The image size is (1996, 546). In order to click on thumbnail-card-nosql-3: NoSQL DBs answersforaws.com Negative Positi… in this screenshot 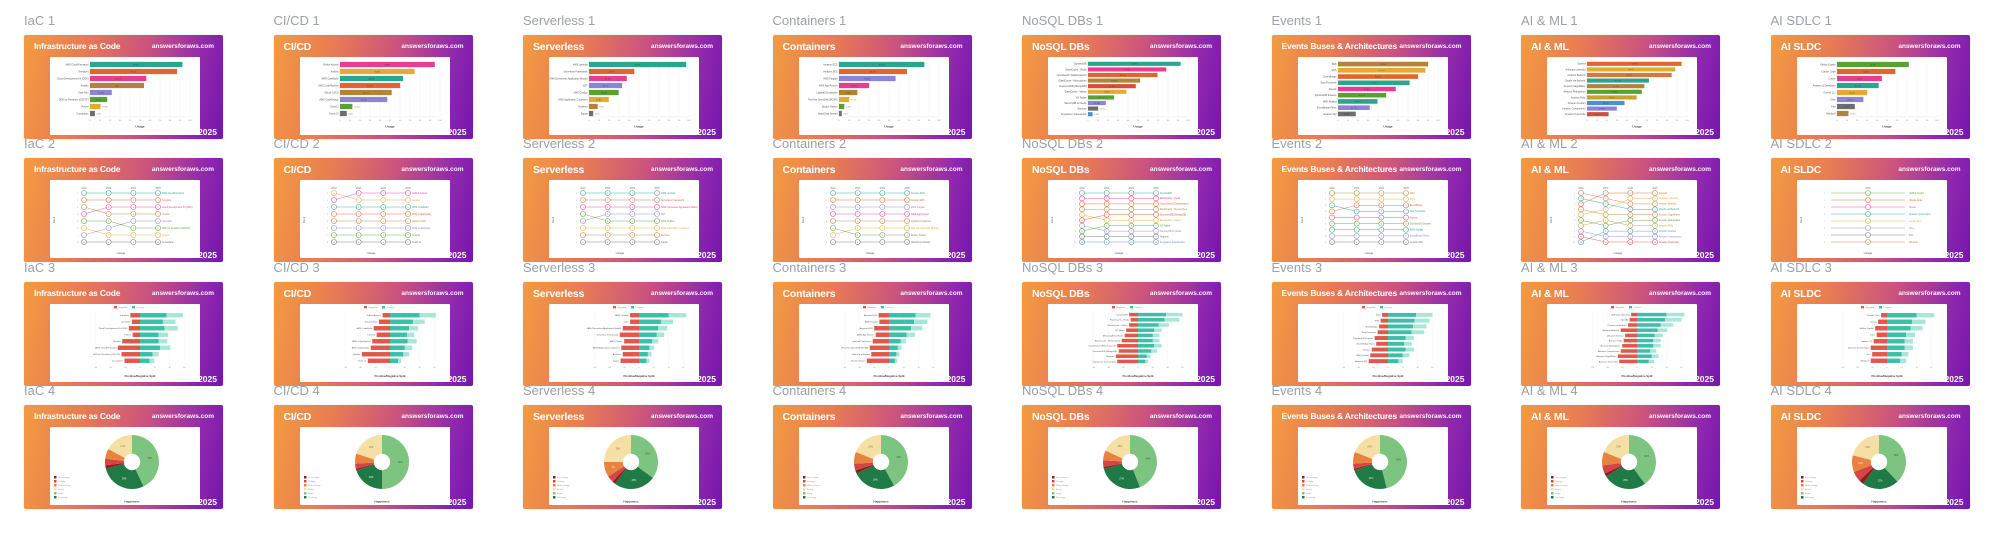, I will do `click(1121, 334)`.